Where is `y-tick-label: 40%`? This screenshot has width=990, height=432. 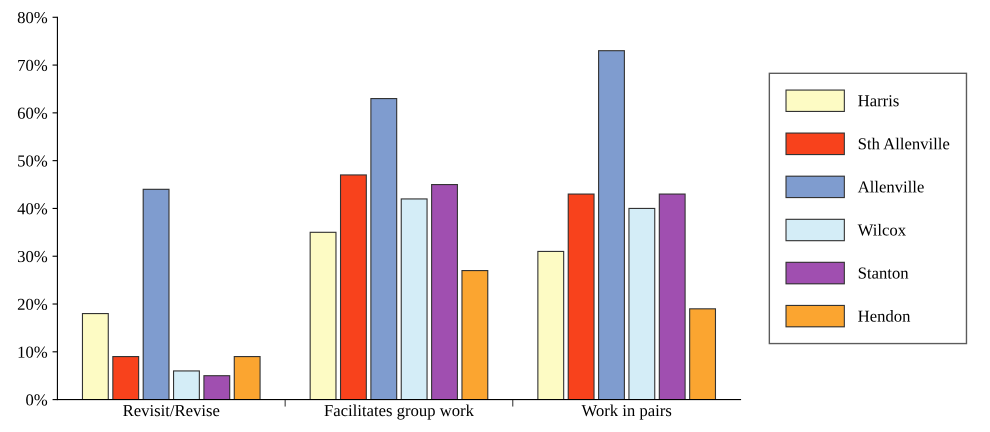
y-tick-label: 40% is located at coordinates (32, 208).